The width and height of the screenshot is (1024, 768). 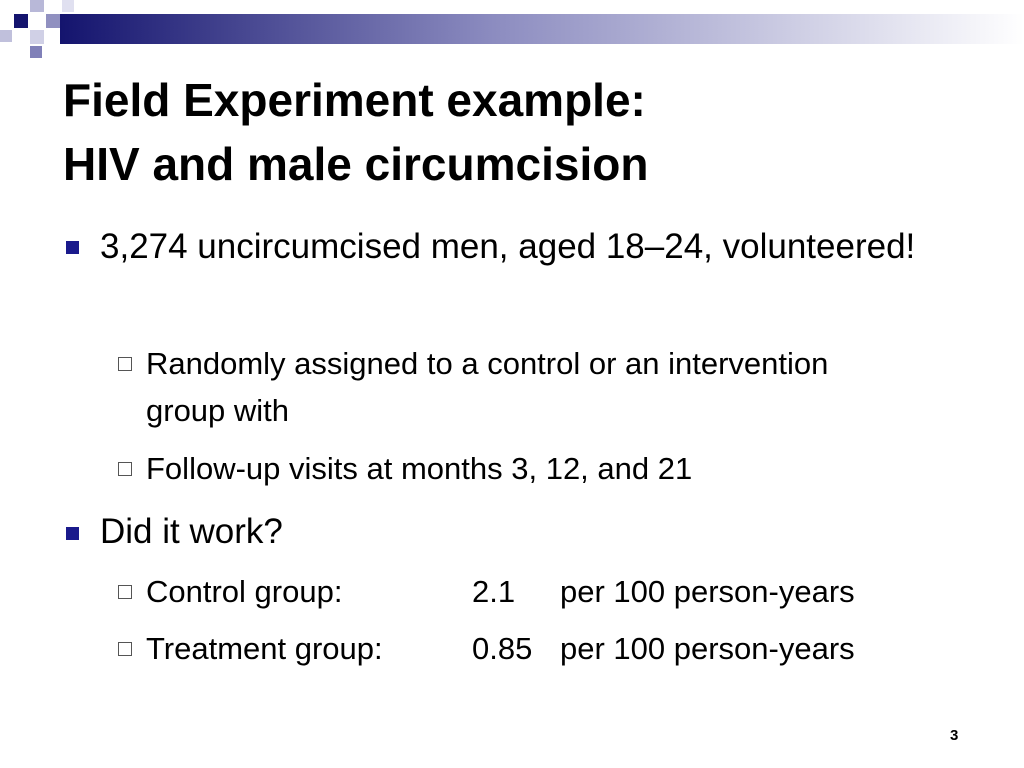 I want to click on row-value: 2.1, so click(x=494, y=591).